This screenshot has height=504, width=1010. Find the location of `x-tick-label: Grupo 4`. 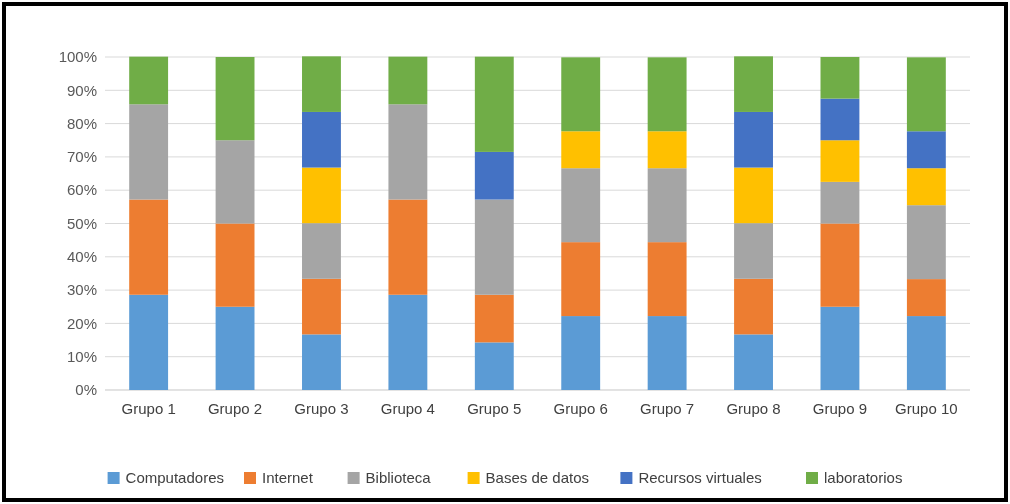

x-tick-label: Grupo 4 is located at coordinates (407, 408).